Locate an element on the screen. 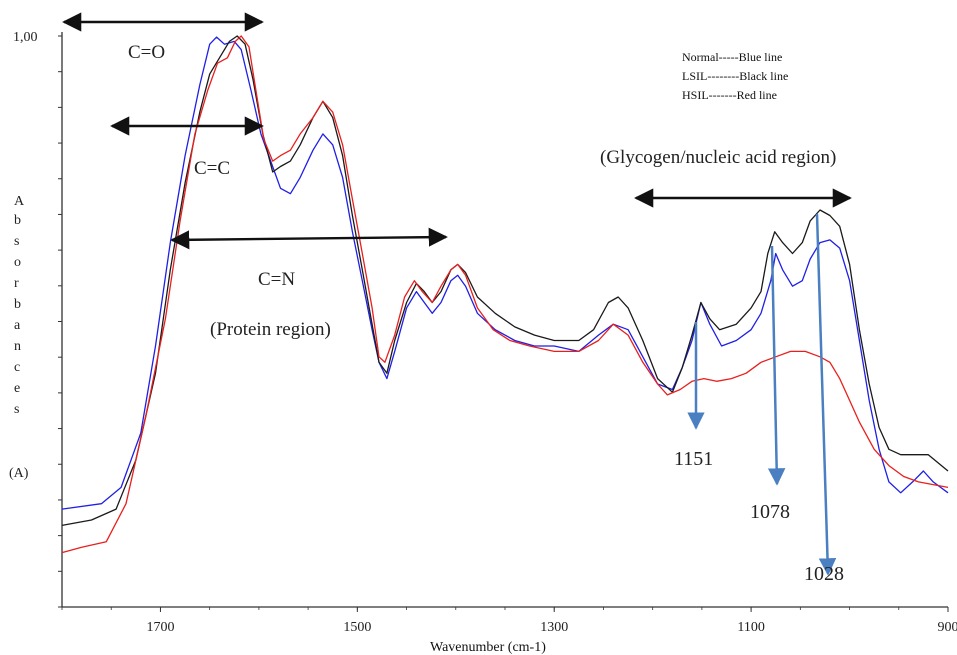 Image resolution: width=957 pixels, height=655 pixels. y-tick-top-label: 1,00 is located at coordinates (25, 37).